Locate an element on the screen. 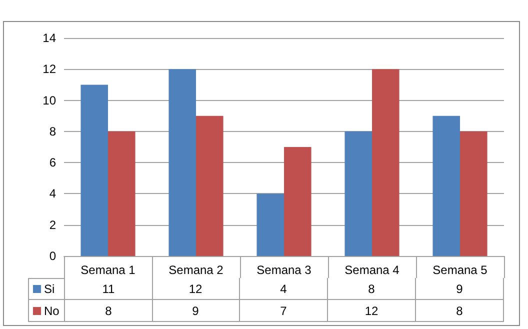 The width and height of the screenshot is (528, 329). x-tick-label: Semana 2 is located at coordinates (196, 270).